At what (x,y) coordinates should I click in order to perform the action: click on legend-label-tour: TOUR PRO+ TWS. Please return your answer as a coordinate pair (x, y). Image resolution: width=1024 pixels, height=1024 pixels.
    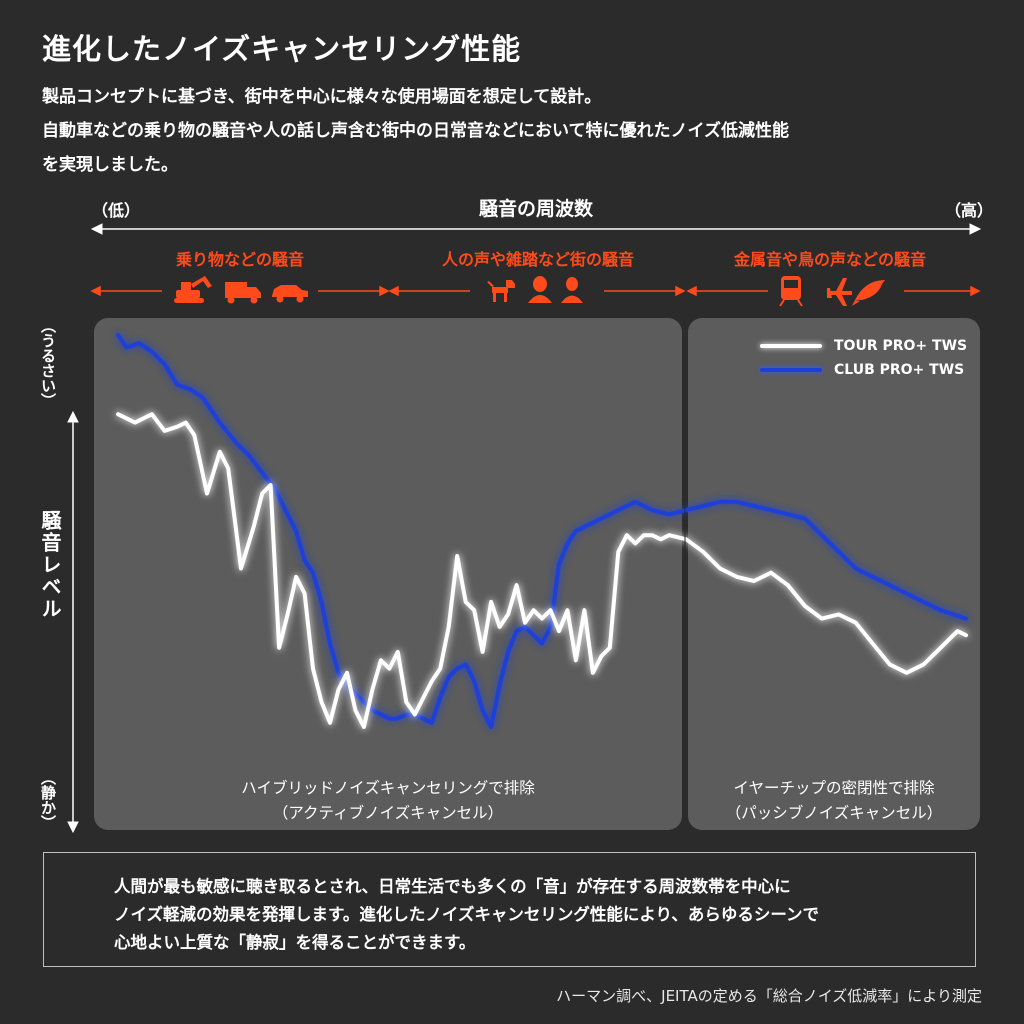
    Looking at the image, I should click on (901, 346).